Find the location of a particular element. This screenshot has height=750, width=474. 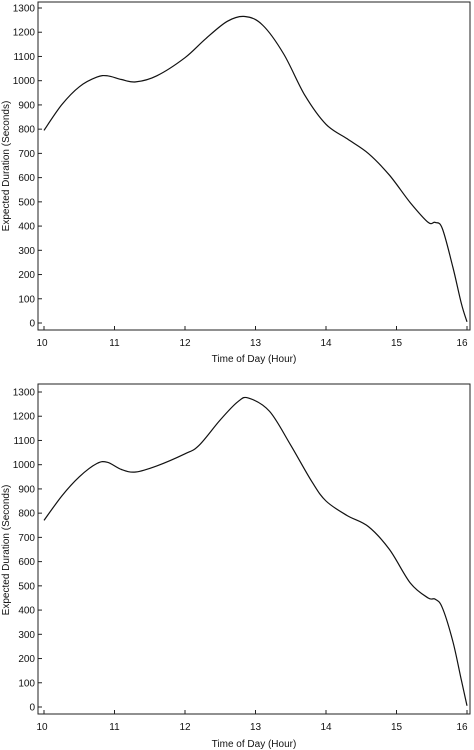

x-ticks-top: 10 11 12 13 14 15 16 is located at coordinates (252, 337).